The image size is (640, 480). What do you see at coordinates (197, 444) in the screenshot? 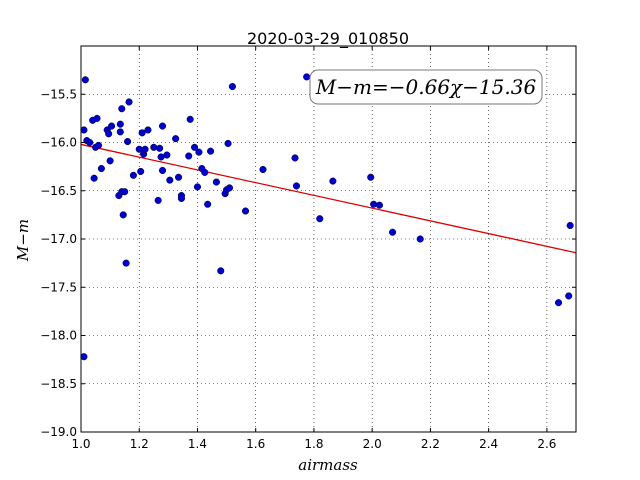
I see `x-tick-label: 1.4` at bounding box center [197, 444].